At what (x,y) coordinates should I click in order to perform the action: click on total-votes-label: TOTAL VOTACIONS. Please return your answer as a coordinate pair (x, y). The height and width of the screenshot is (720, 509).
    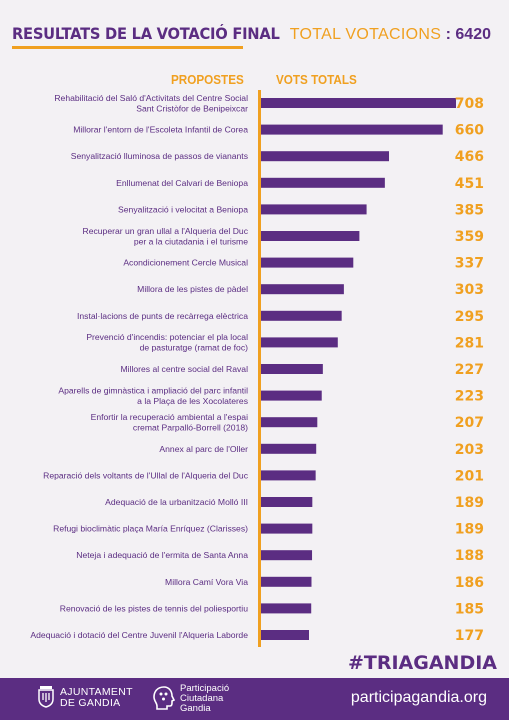
    Looking at the image, I should click on (365, 34).